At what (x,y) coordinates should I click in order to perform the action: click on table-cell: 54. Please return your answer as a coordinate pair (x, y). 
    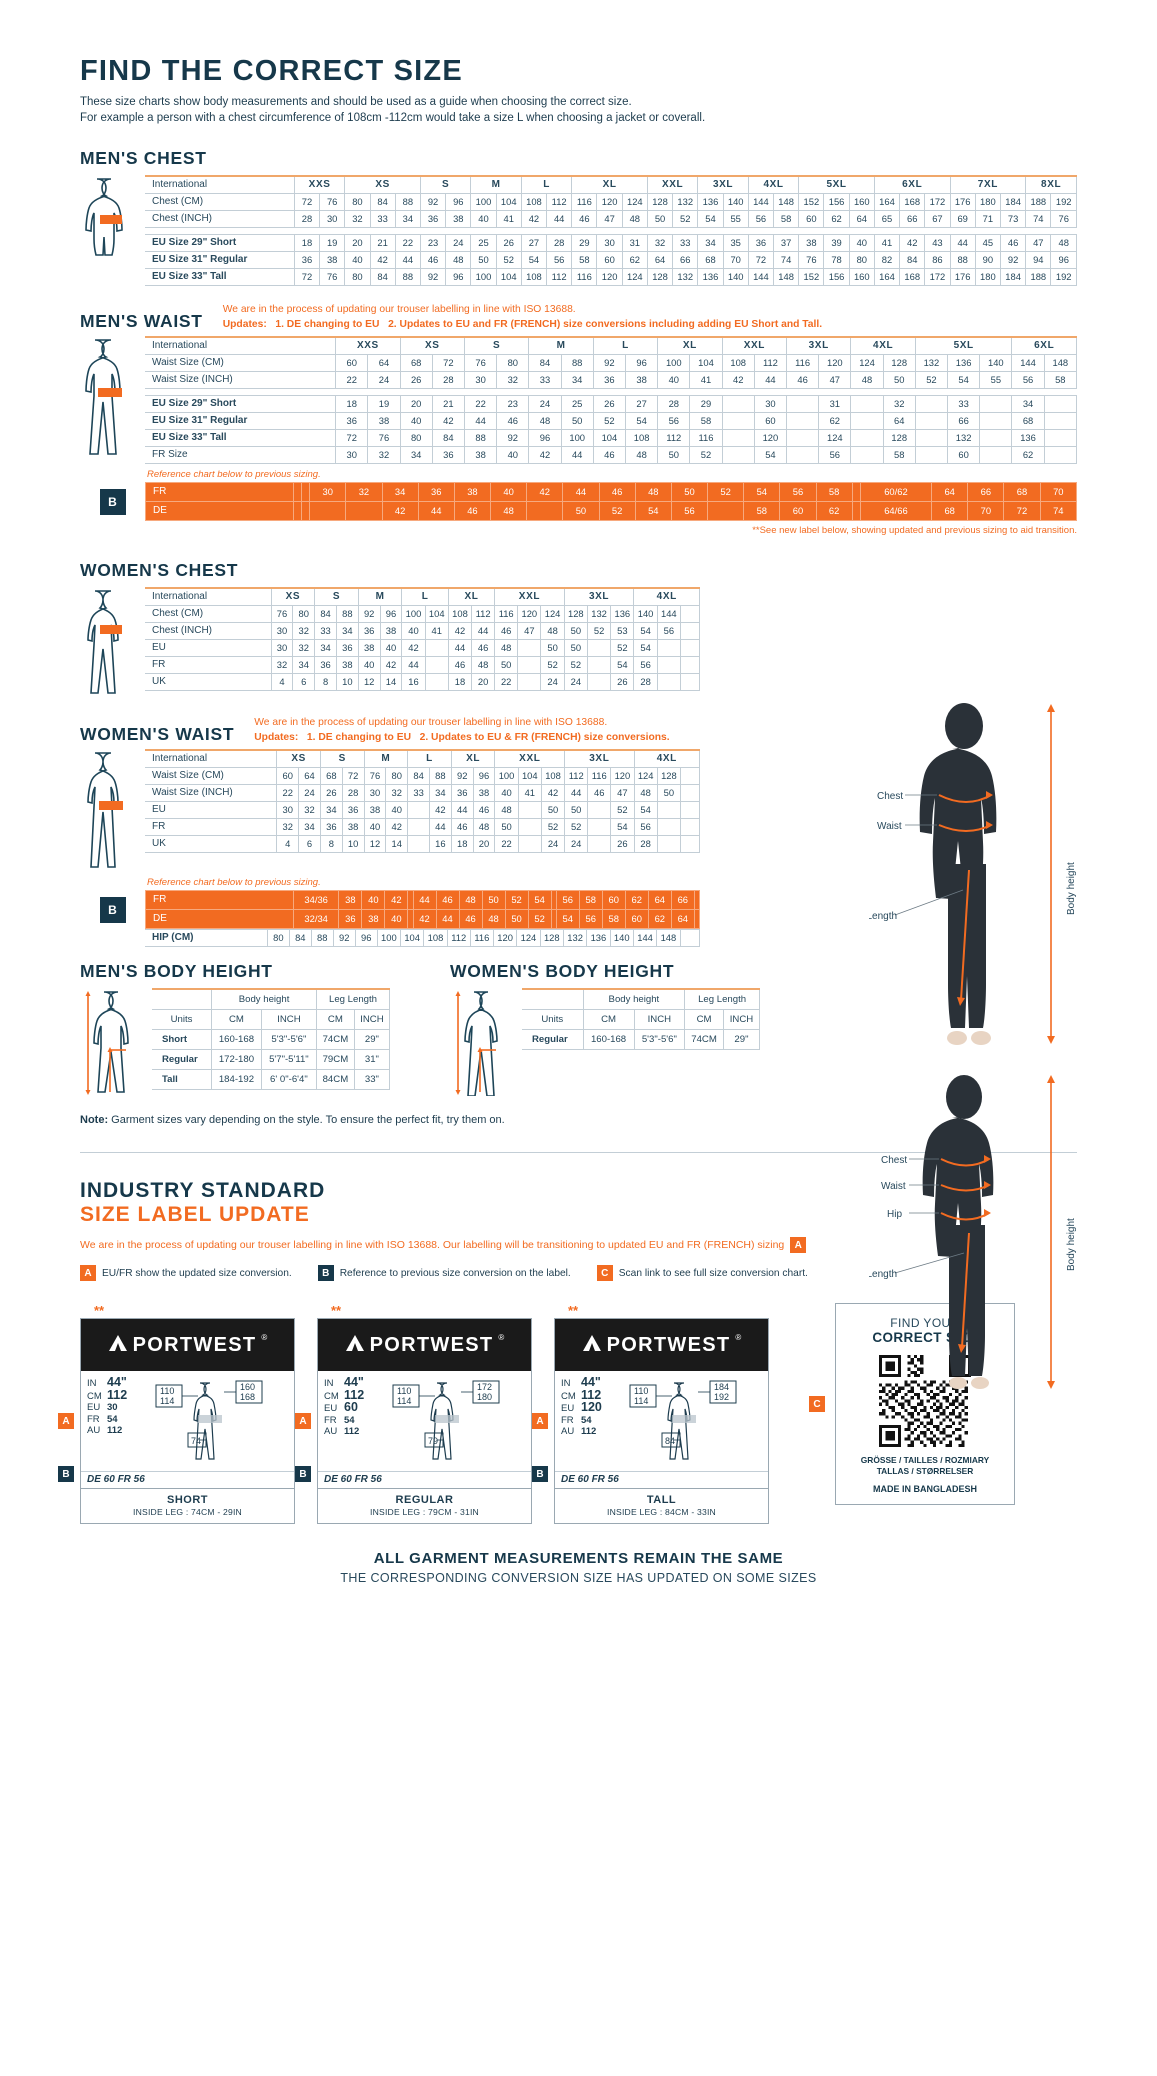
    Looking at the image, I should click on (645, 810).